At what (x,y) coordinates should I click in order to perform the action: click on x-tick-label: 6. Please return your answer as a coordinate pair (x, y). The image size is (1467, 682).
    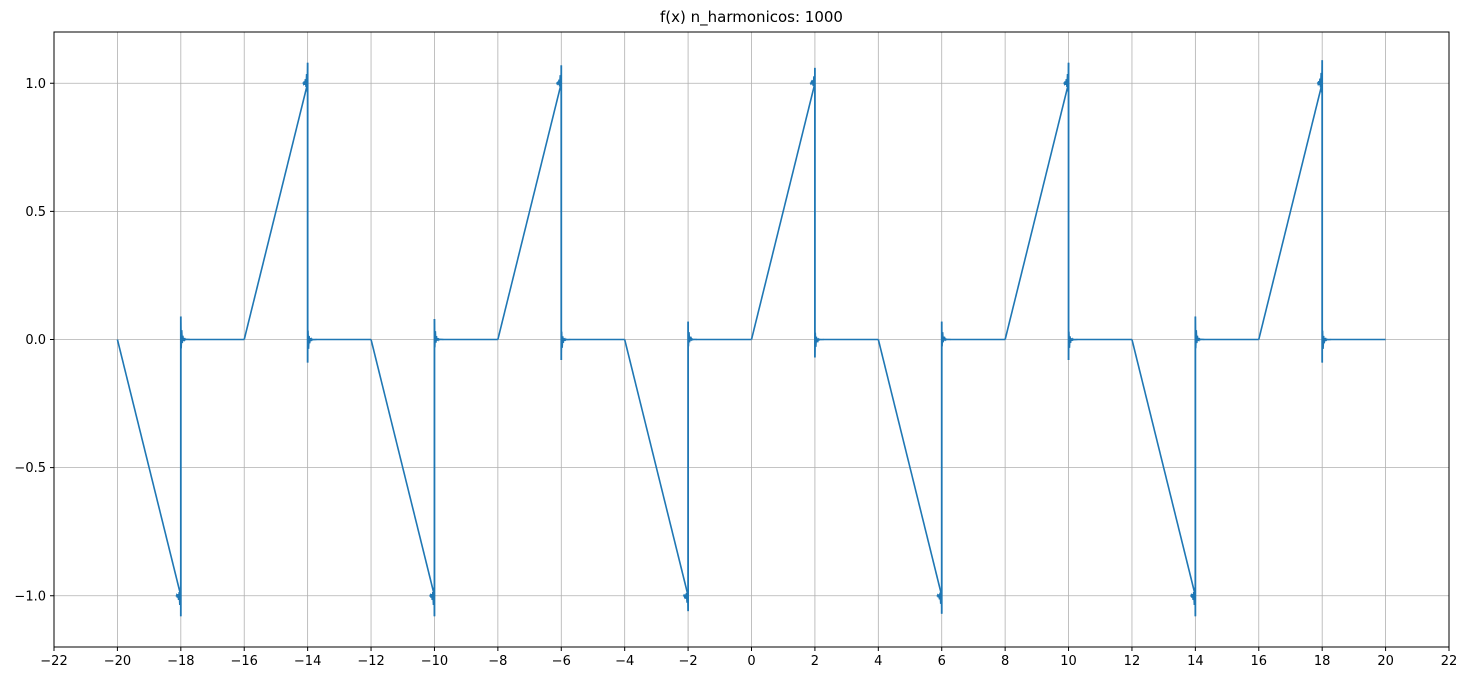
    Looking at the image, I should click on (942, 661).